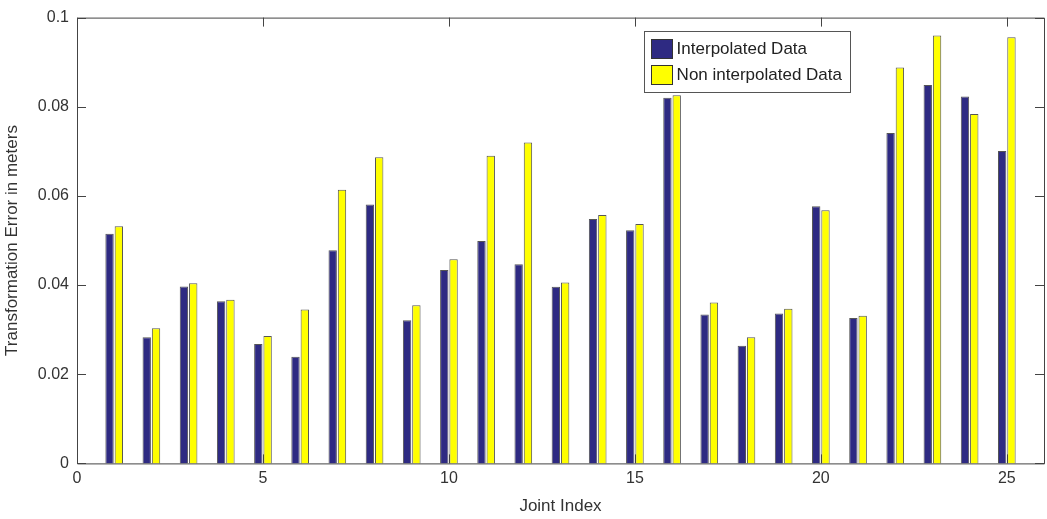  Describe the element at coordinates (759, 74) in the screenshot. I see `legend-label: Non interpolated Data` at that location.